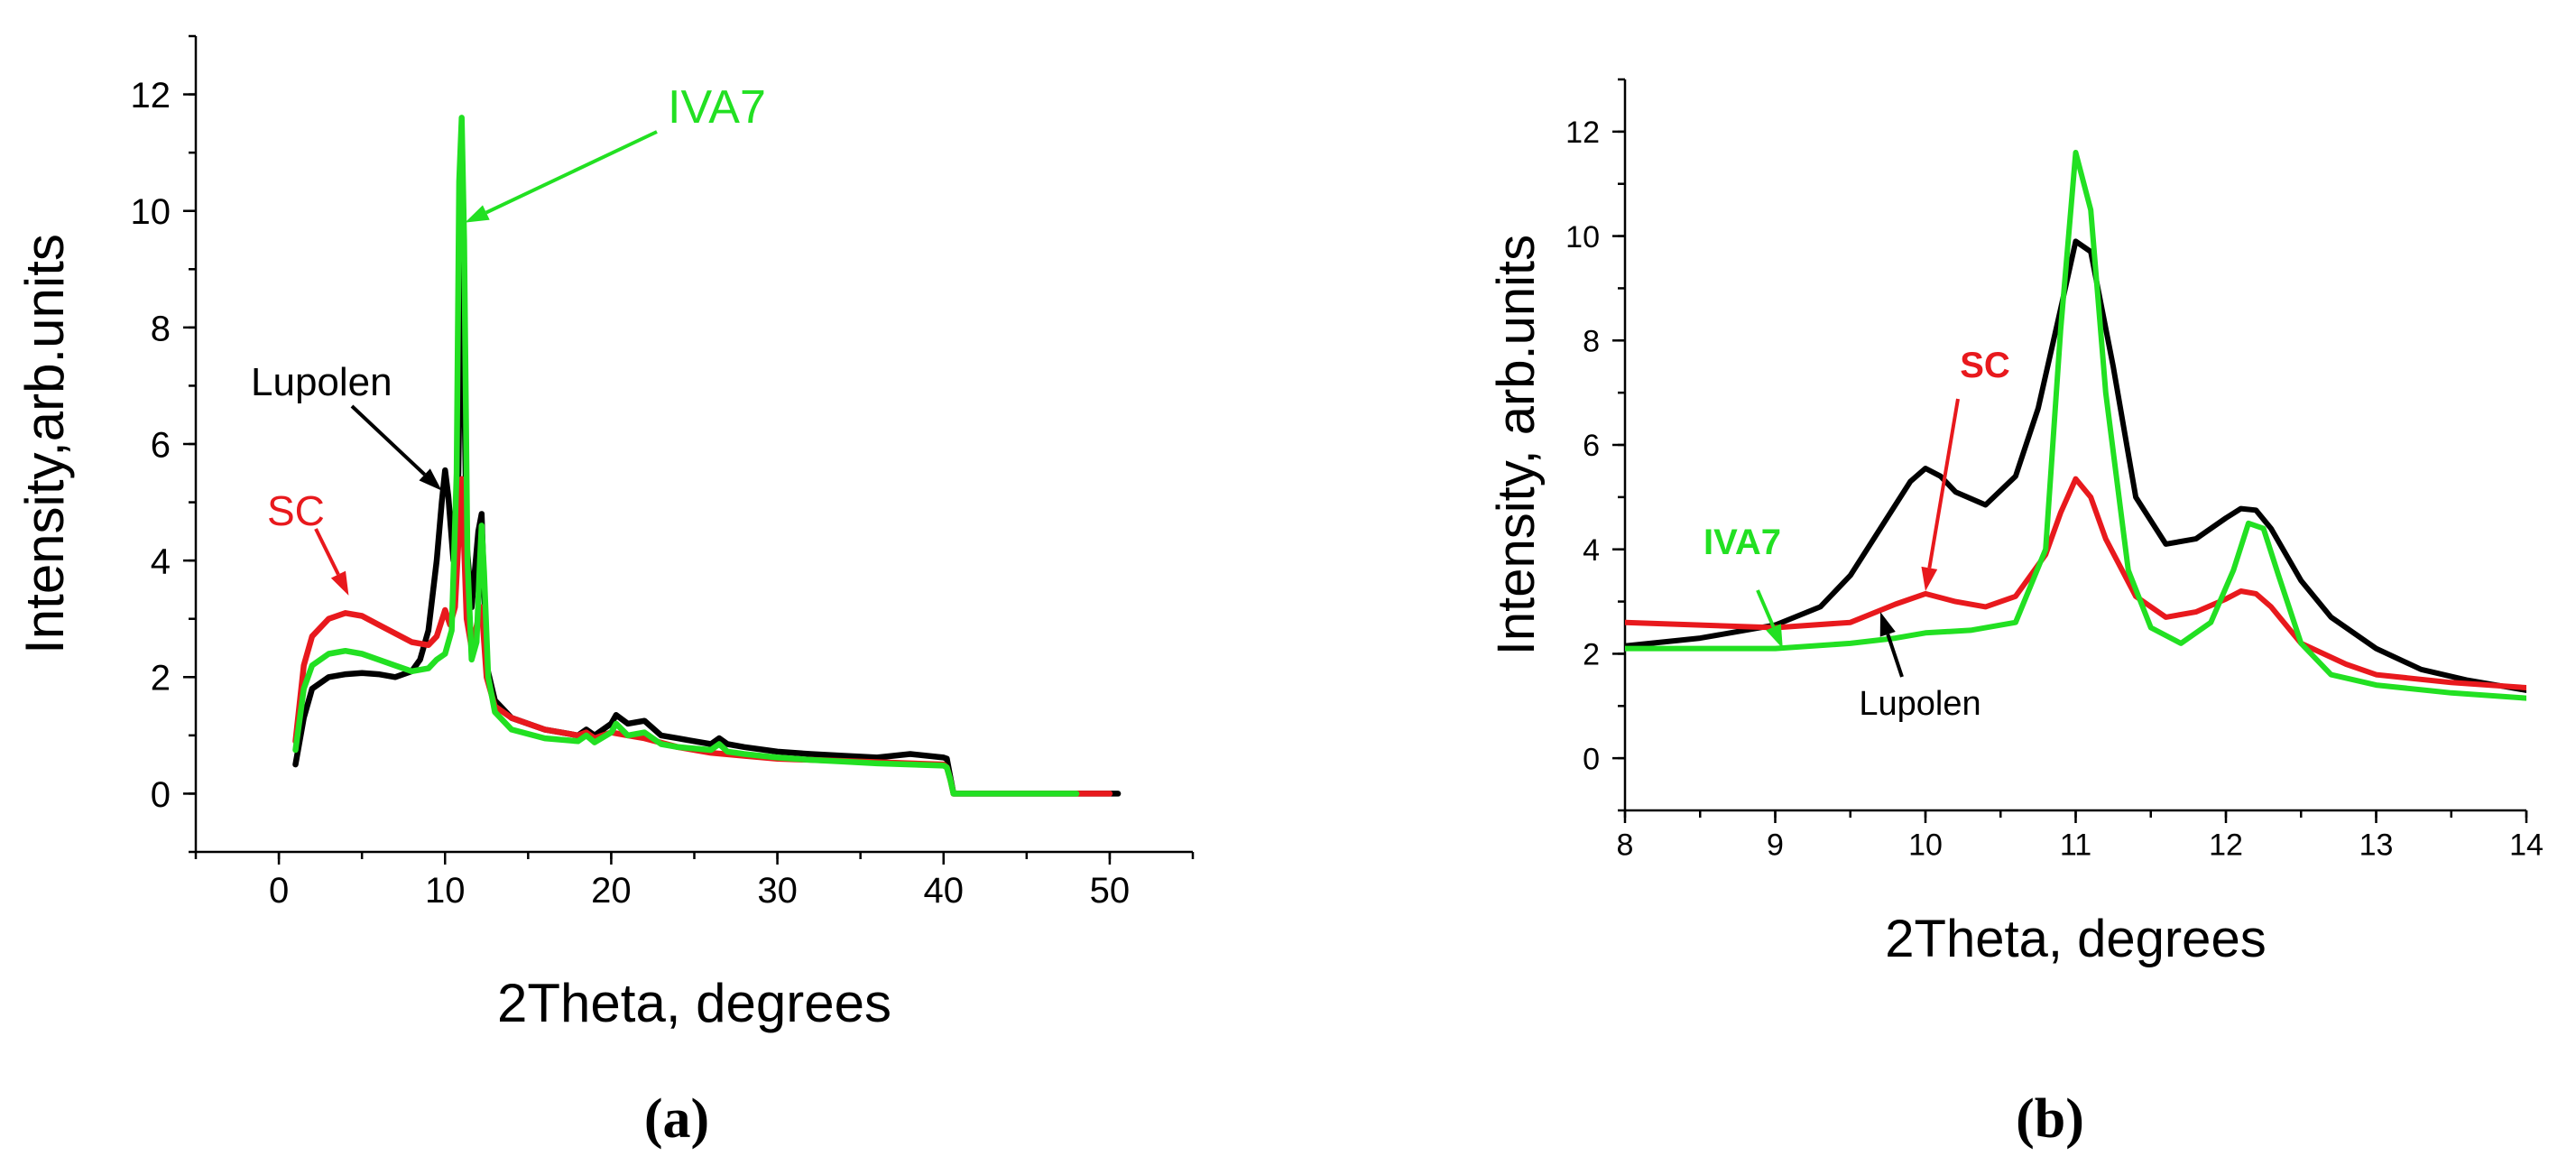  What do you see at coordinates (777, 891) in the screenshot?
I see `x-tick-label: 30` at bounding box center [777, 891].